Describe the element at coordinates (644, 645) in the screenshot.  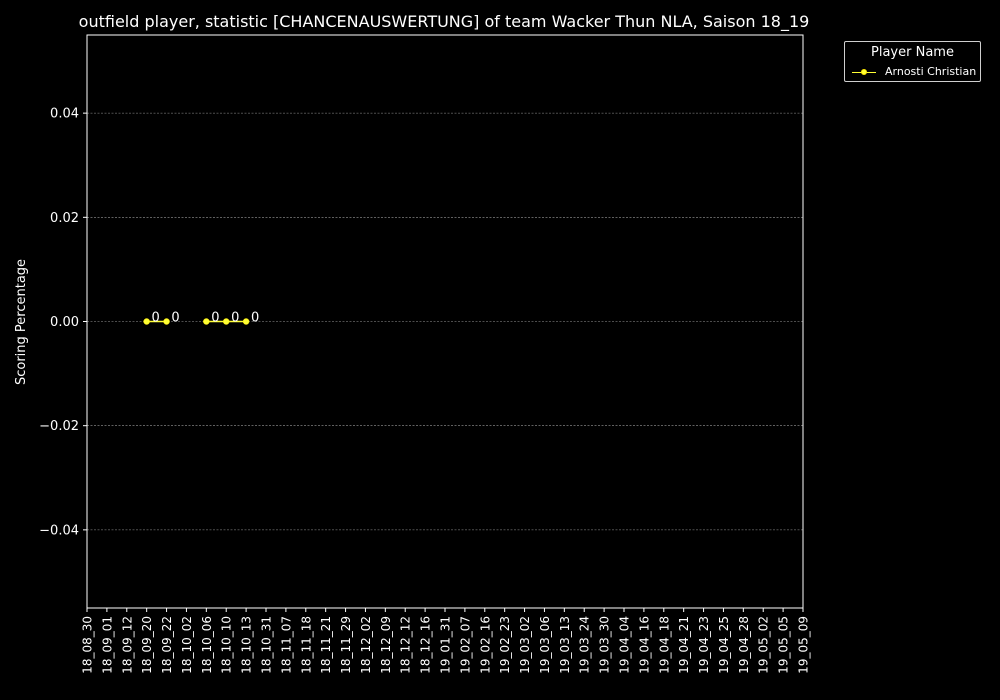
I see `x-tick-label: 19_04_16` at that location.